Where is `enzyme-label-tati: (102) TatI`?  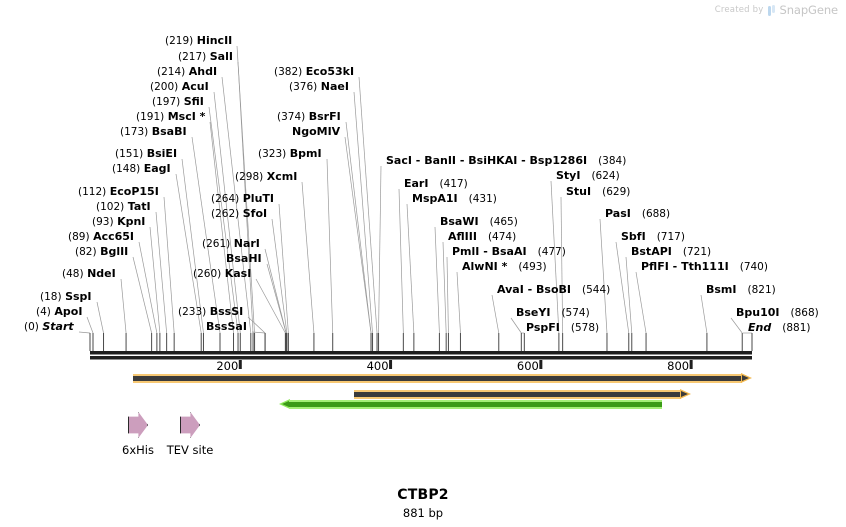 enzyme-label-tati: (102) TatI is located at coordinates (123, 207).